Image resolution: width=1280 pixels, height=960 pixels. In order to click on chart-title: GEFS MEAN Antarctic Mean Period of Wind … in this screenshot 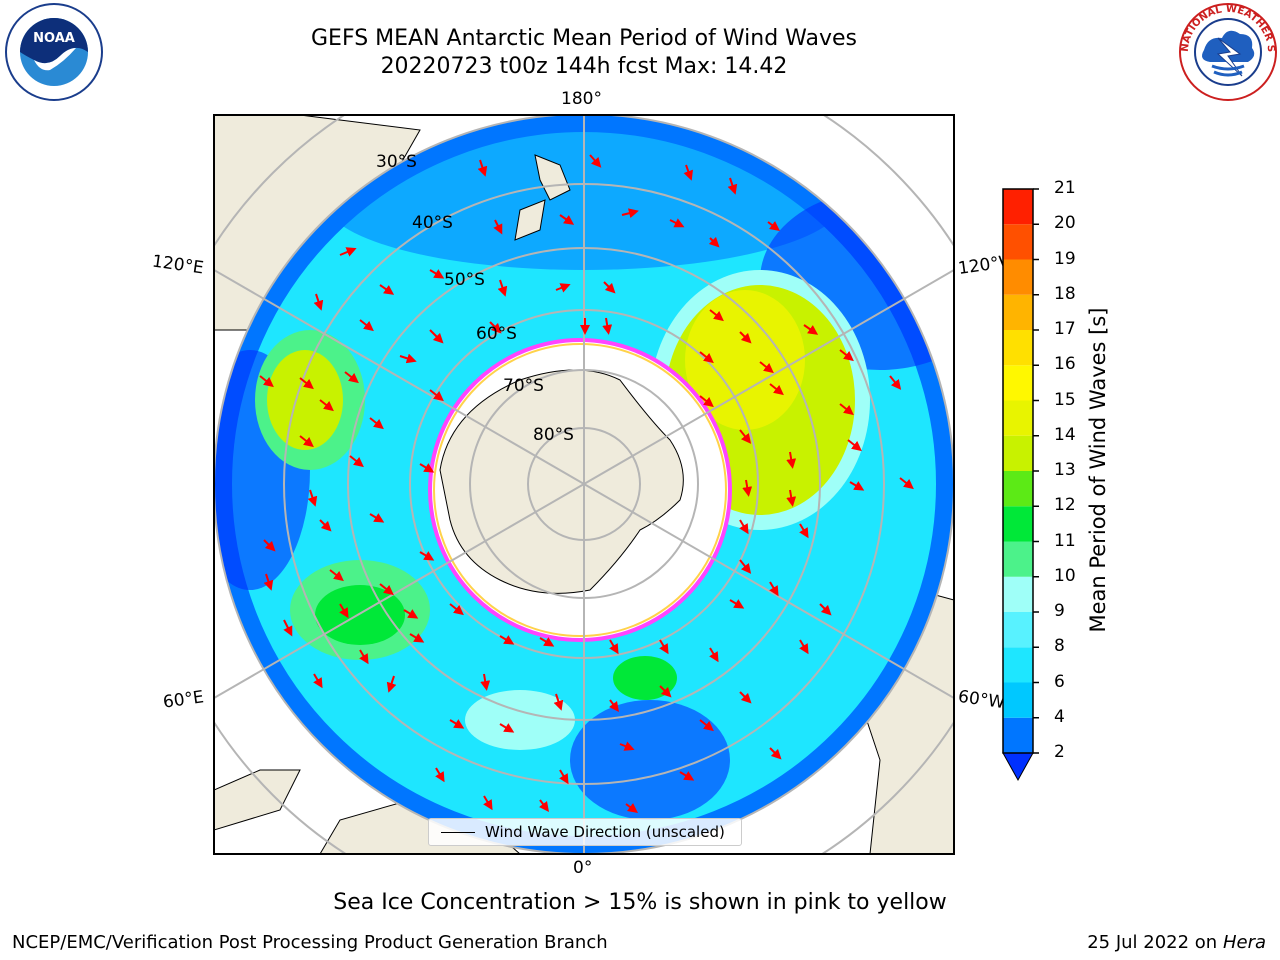, I will do `click(584, 38)`.